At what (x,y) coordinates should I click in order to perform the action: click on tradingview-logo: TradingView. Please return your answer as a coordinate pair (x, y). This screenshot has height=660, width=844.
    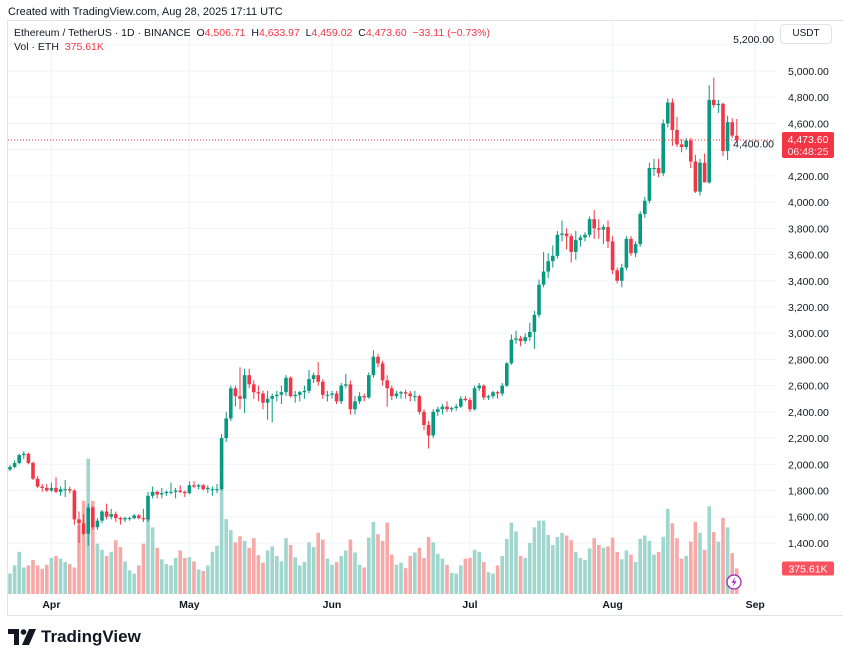
    Looking at the image, I should click on (74, 637).